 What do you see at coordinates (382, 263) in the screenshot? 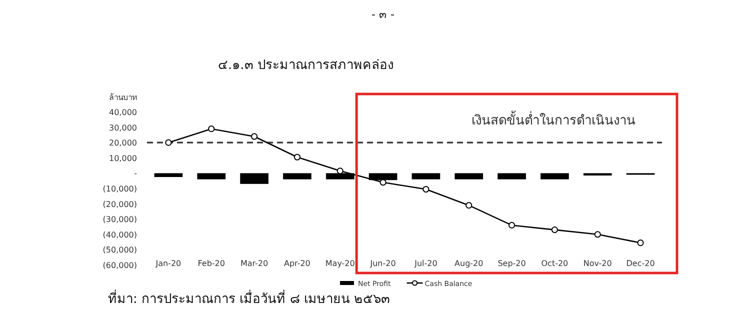
I see `x-tick-label: Jun-20` at bounding box center [382, 263].